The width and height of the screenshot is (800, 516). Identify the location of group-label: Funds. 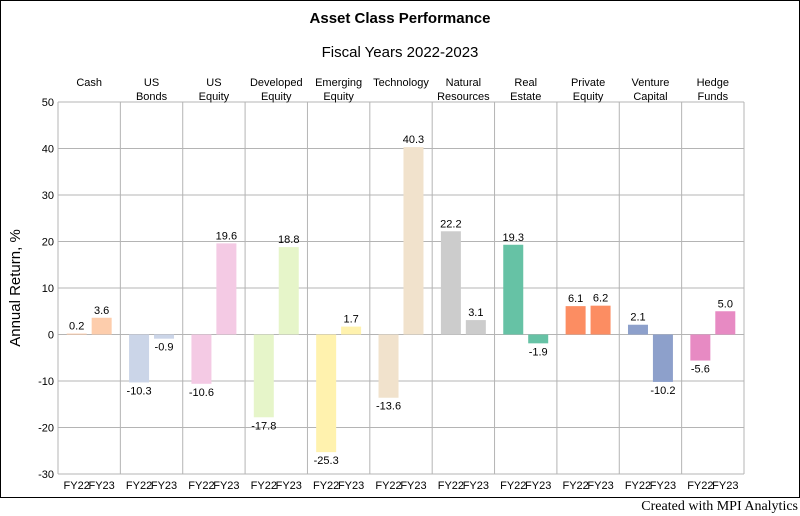
(713, 97).